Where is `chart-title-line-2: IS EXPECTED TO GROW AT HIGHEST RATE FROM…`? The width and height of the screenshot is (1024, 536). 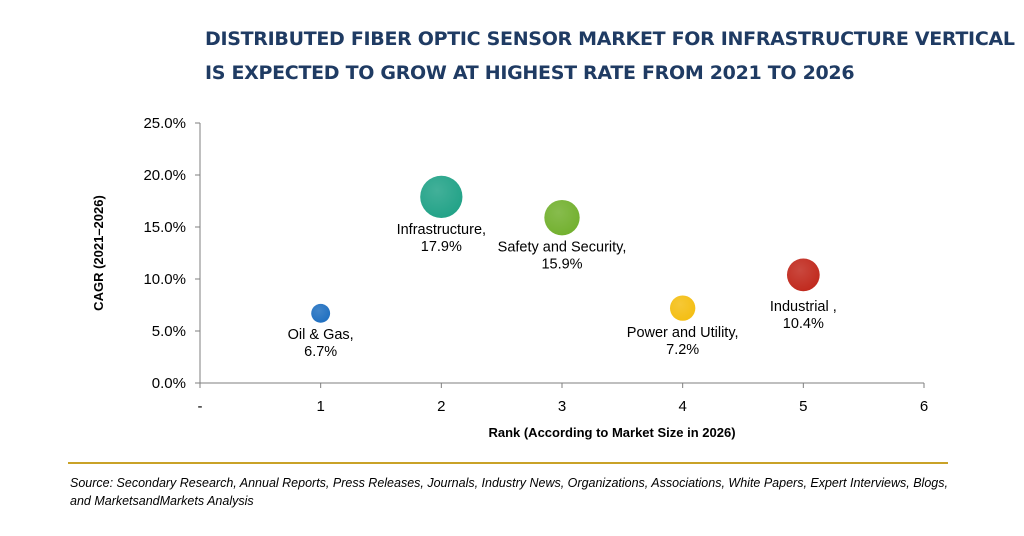
chart-title-line-2: IS EXPECTED TO GROW AT HIGHEST RATE FROM… is located at coordinates (530, 73).